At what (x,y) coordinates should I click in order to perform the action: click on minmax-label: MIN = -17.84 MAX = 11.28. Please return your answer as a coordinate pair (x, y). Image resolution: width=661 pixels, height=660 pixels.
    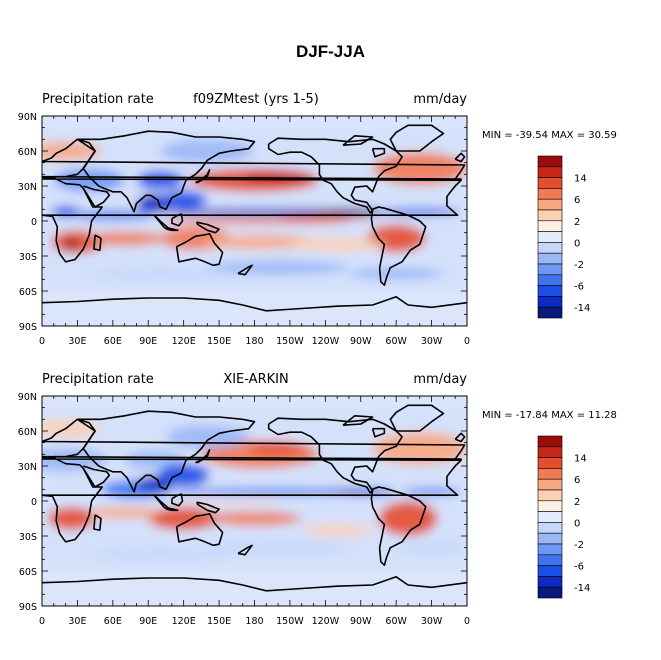
    Looking at the image, I should click on (549, 415).